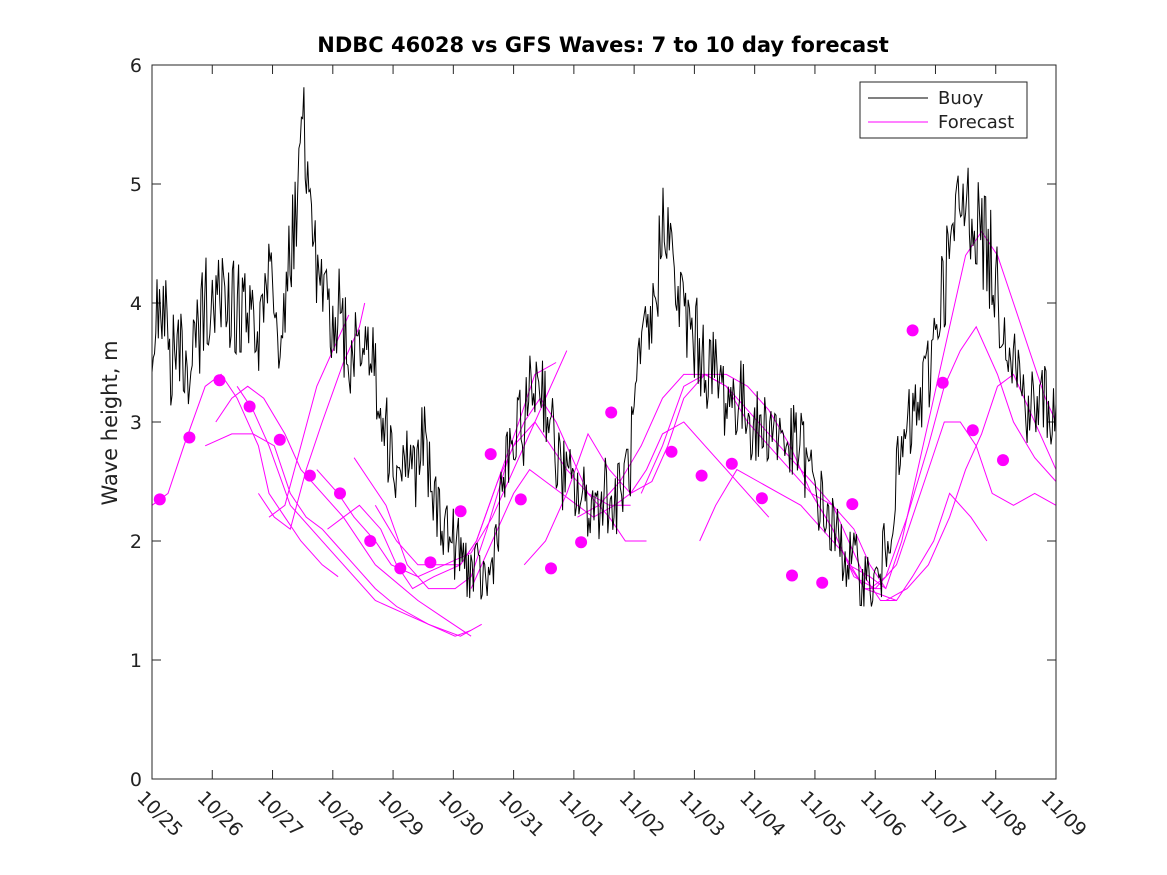 This screenshot has height=875, width=1167. Describe the element at coordinates (136, 66) in the screenshot. I see `y-tick-label: 6` at that location.